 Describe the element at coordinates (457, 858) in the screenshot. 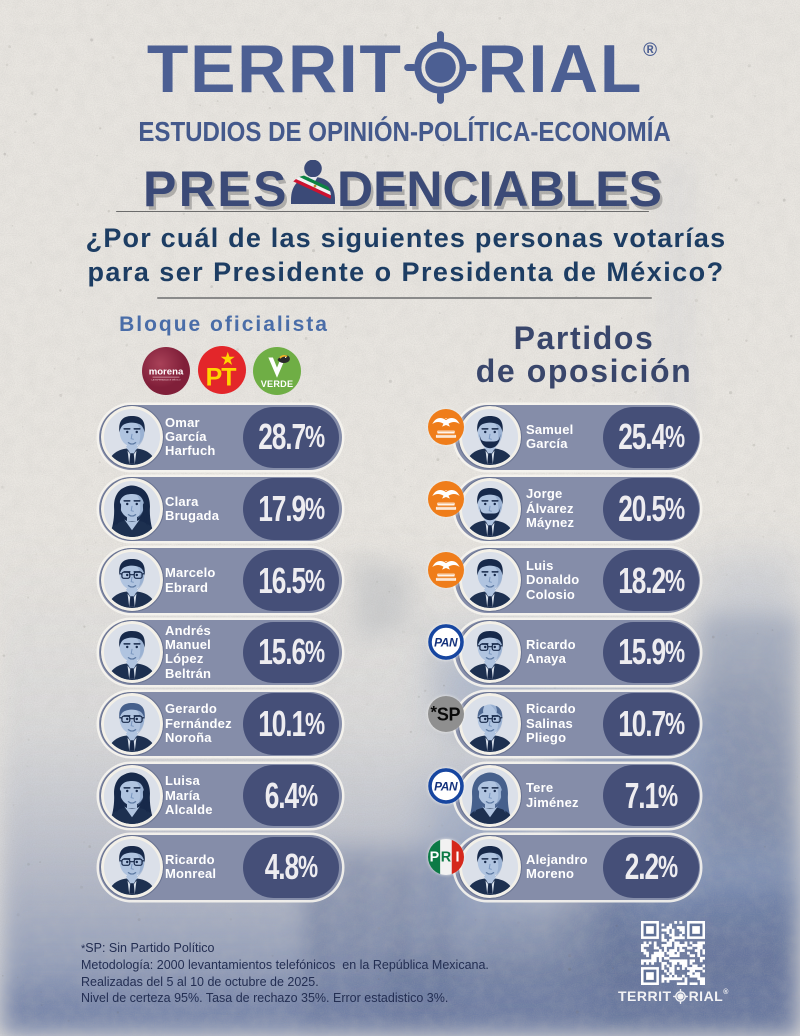

I see `svg-text: I` at that location.